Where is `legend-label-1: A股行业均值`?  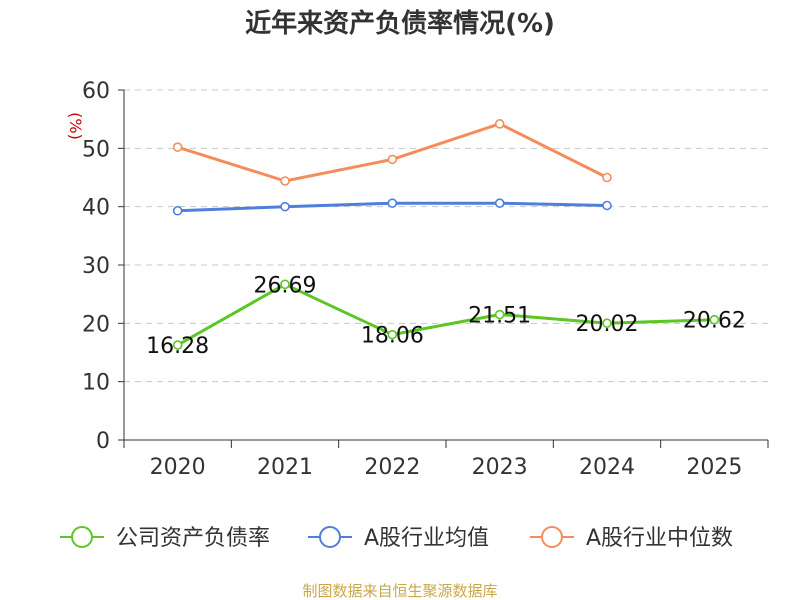 legend-label-1: A股行业均值 is located at coordinates (426, 538).